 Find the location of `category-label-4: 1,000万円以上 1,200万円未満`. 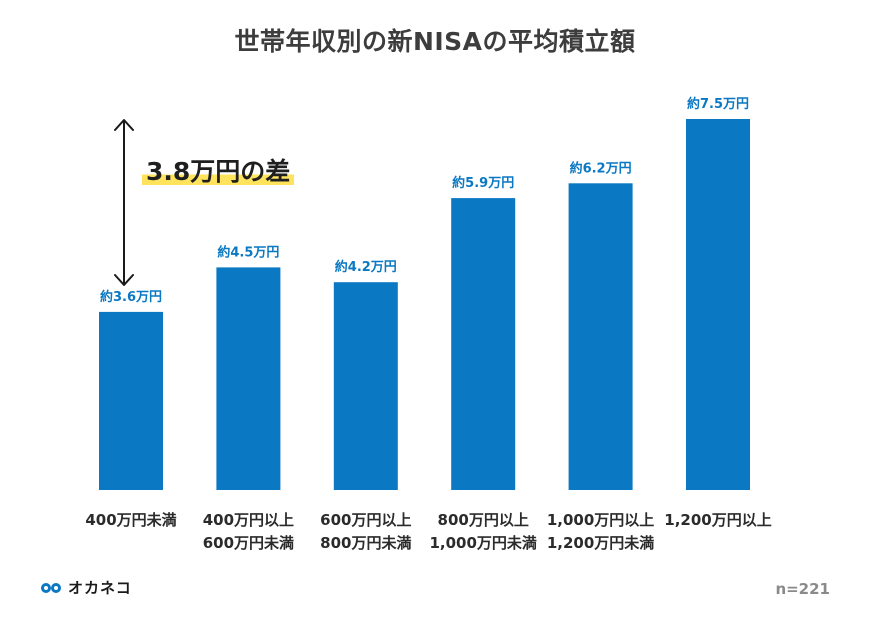

category-label-4: 1,000万円以上 1,200万円未満 is located at coordinates (601, 532).